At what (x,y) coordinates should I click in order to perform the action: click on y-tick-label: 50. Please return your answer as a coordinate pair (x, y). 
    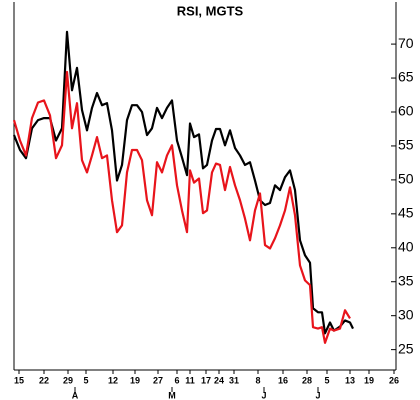
    Looking at the image, I should click on (406, 179).